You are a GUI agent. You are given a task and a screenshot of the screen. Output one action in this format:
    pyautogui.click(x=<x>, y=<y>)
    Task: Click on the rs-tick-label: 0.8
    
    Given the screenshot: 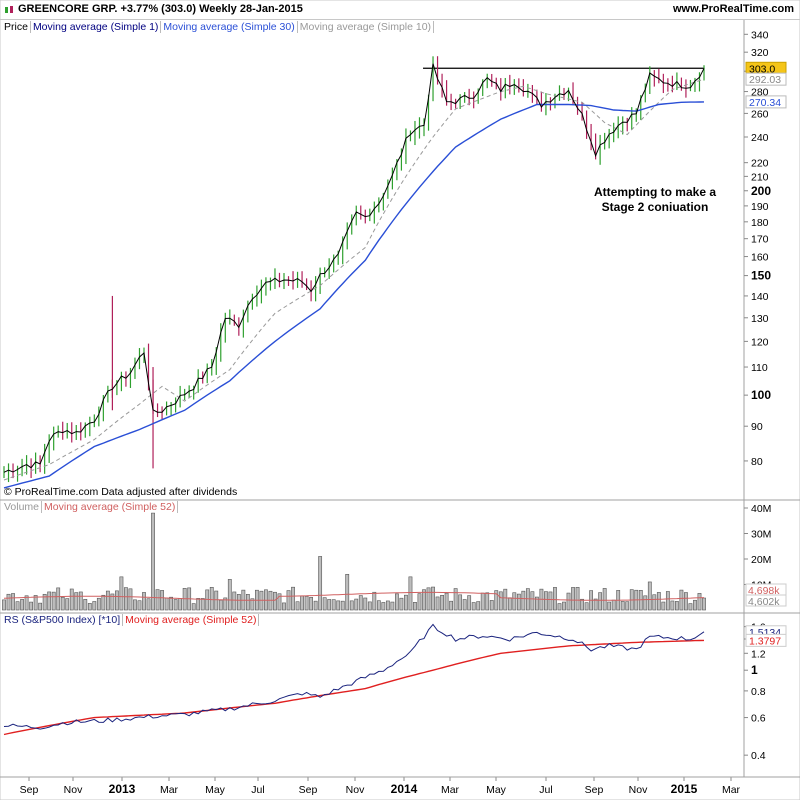 What is the action you would take?
    pyautogui.click(x=758, y=692)
    